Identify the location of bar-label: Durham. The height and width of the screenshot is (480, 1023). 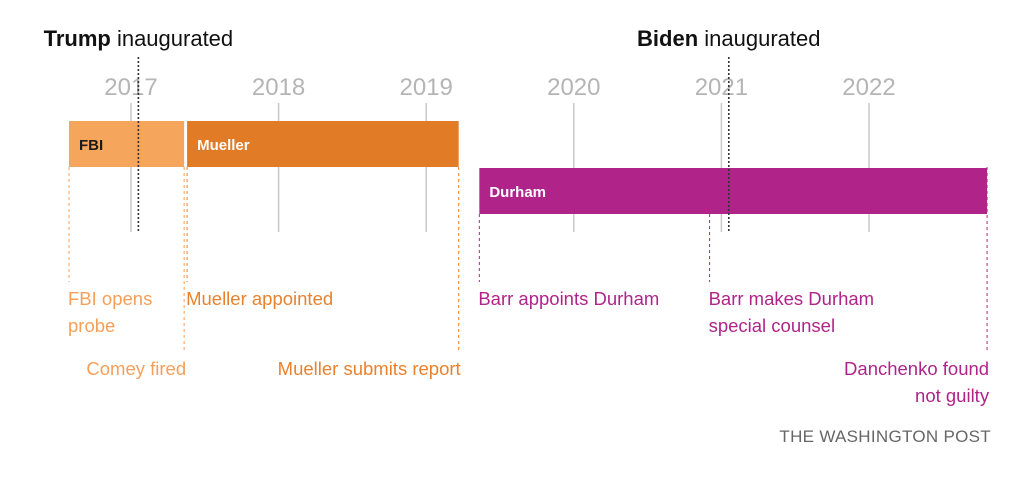
(517, 192).